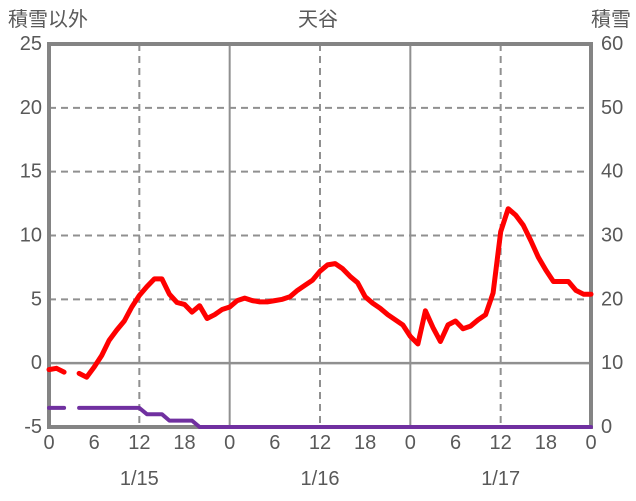 This screenshot has width=636, height=501. What do you see at coordinates (36, 299) in the screenshot?
I see `y-axis-tick-left: 5` at bounding box center [36, 299].